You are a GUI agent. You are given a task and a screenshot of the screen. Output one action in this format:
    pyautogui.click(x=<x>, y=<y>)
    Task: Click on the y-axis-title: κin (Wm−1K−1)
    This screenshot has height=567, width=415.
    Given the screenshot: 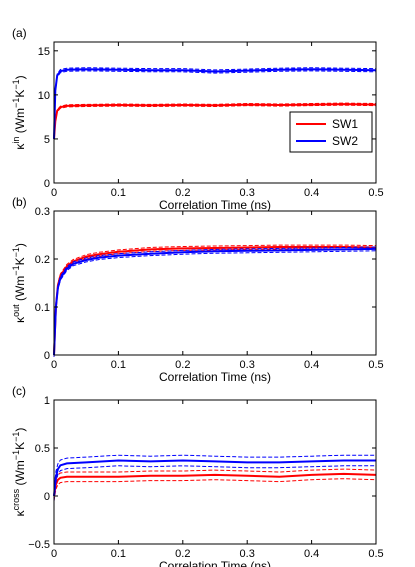 What is the action you would take?
    pyautogui.click(x=19, y=112)
    